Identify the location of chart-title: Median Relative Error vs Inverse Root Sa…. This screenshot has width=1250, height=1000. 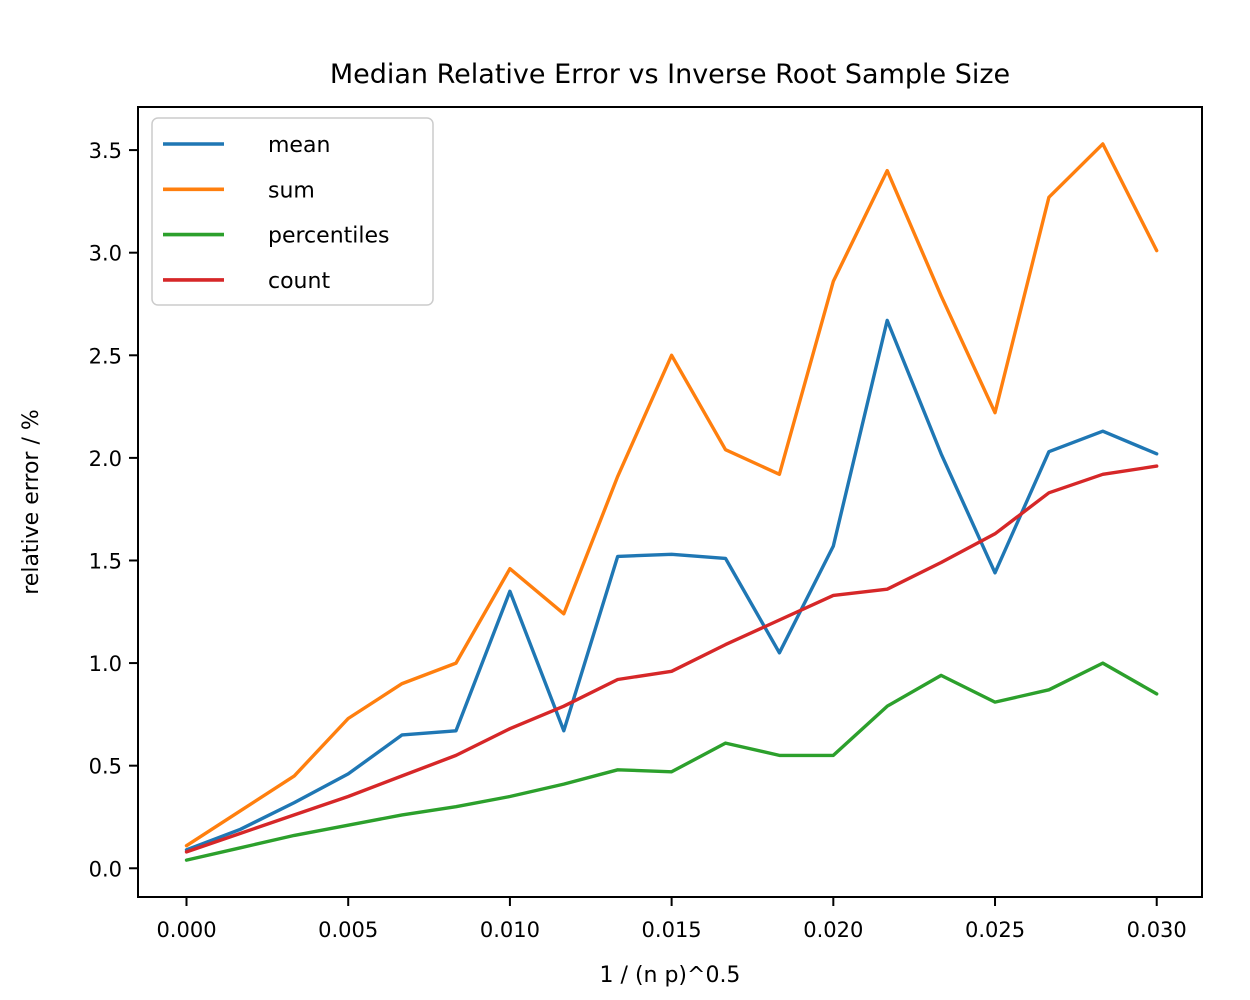
(670, 74).